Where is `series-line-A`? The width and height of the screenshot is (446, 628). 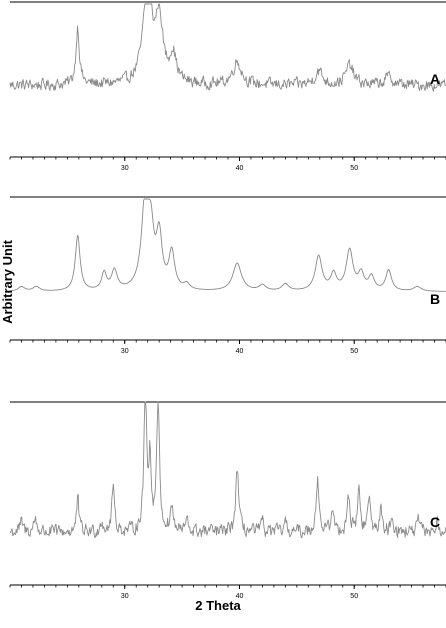 series-line-A is located at coordinates (227, 47).